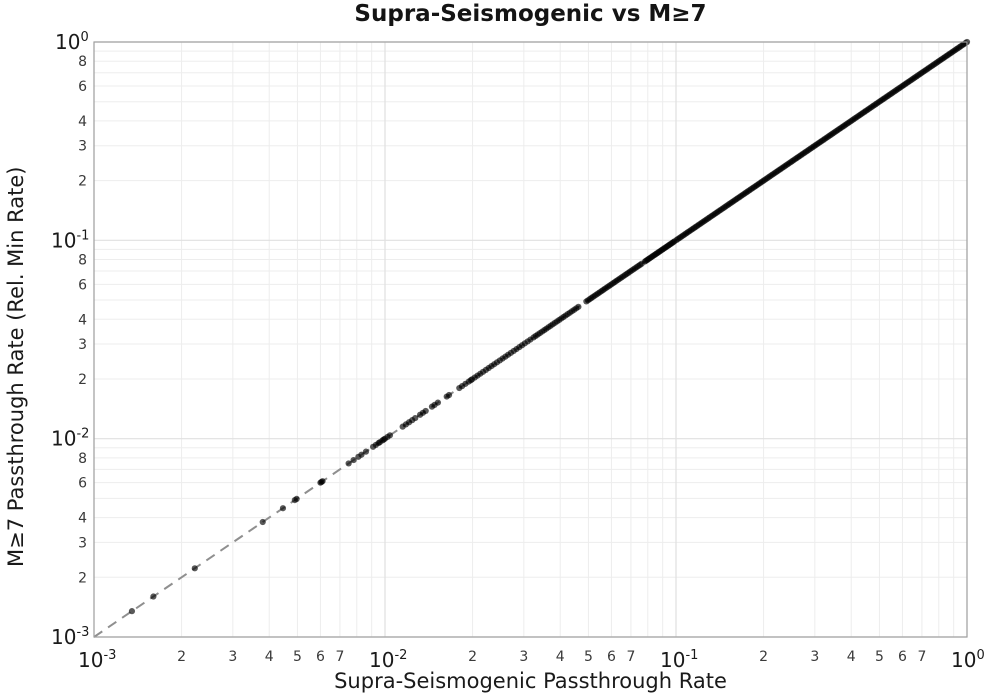  I want to click on x-major-tick-label: 10⁻¹, so click(679, 660).